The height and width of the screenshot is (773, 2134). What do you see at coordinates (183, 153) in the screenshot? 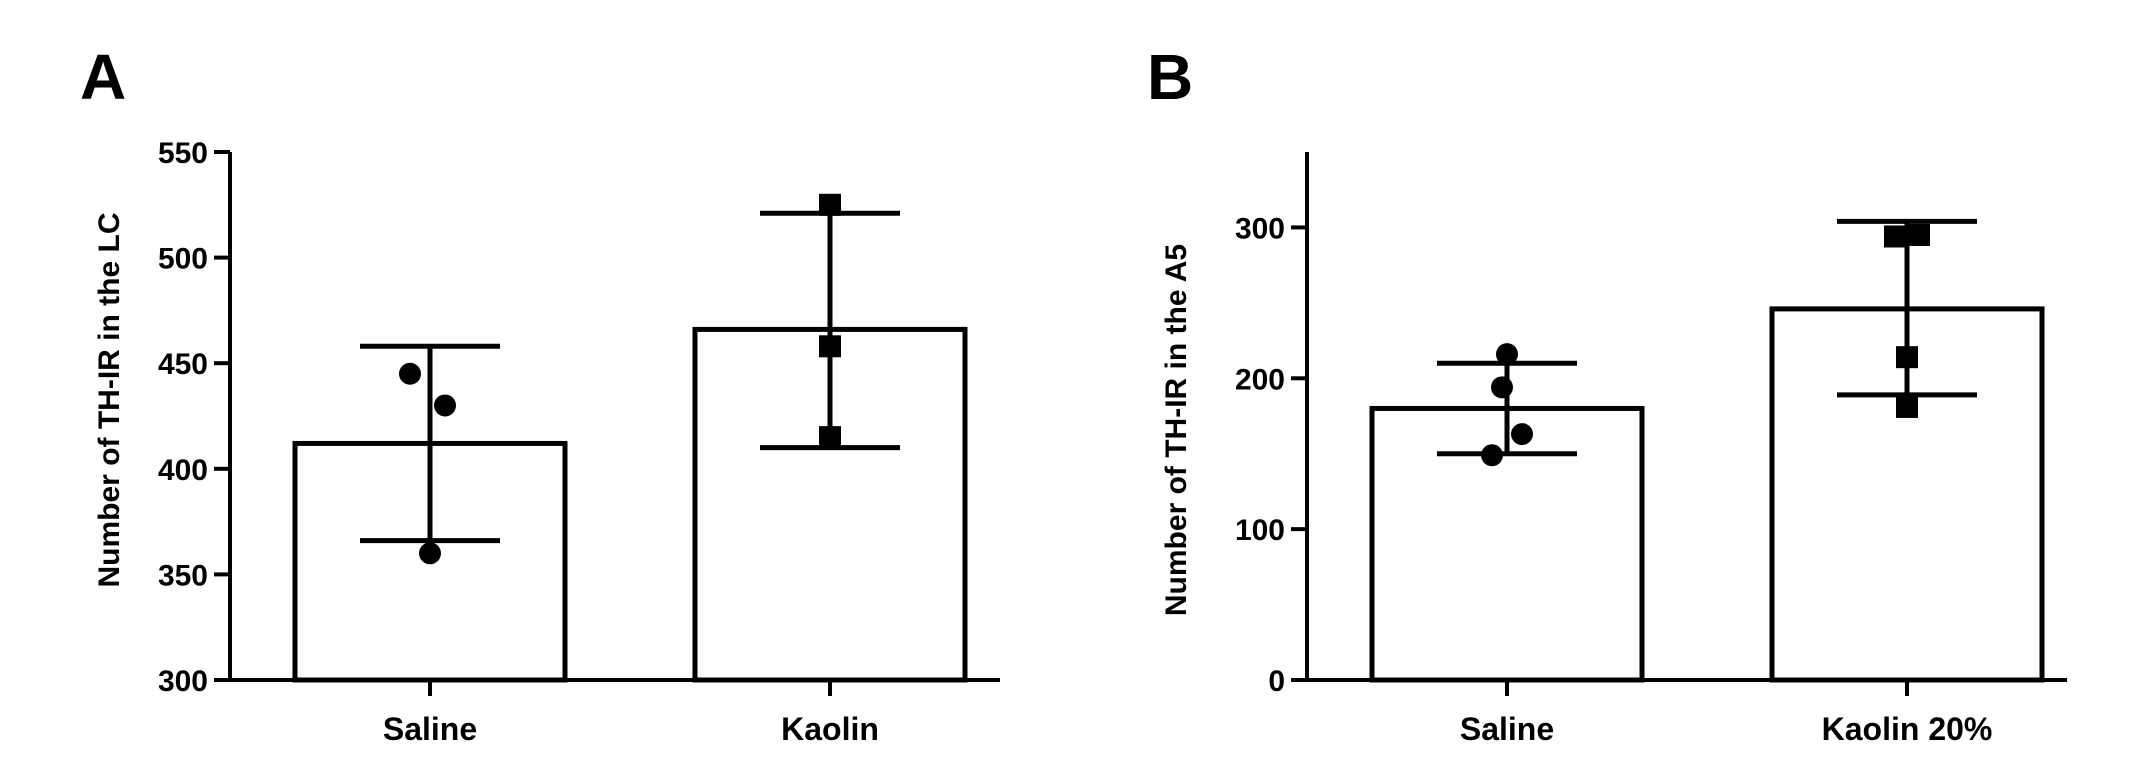
I see `y-tick-label: 550` at bounding box center [183, 153].